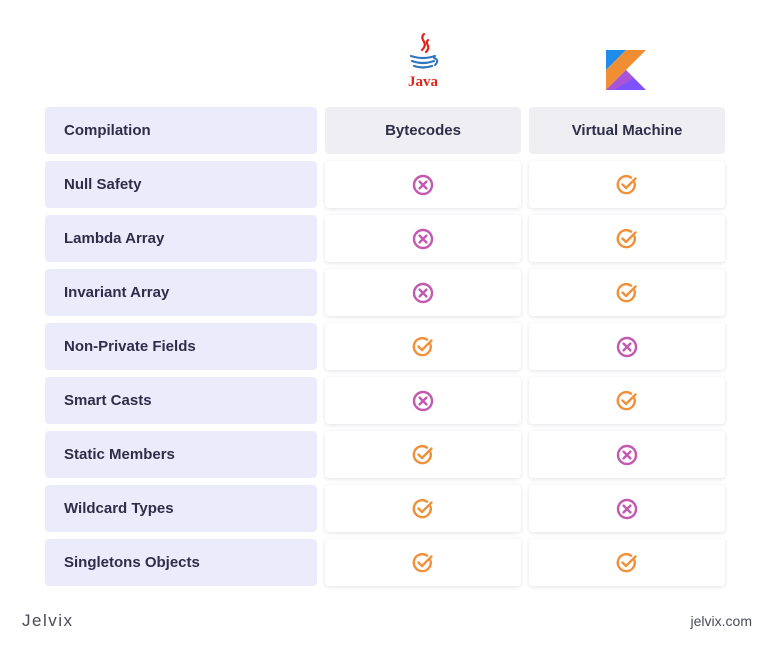  I want to click on kotlin-logo, so click(626, 70).